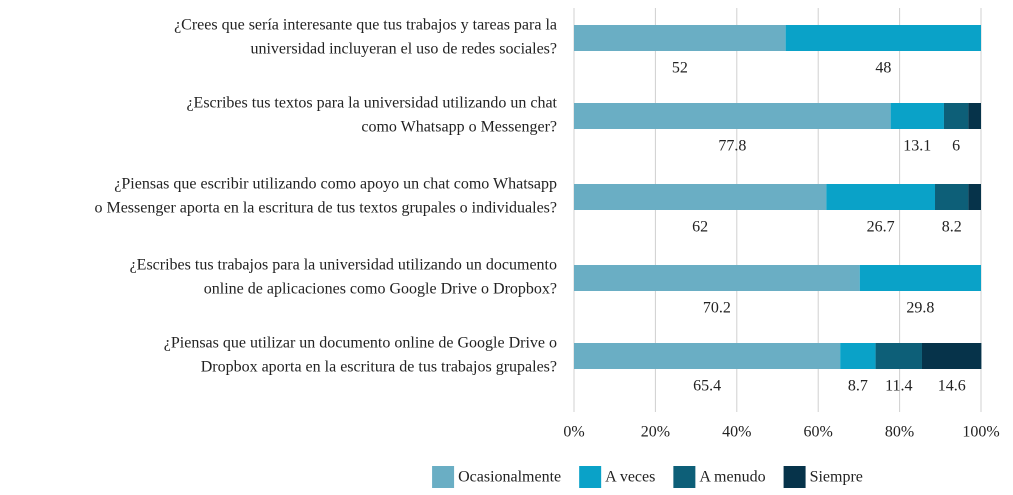 The height and width of the screenshot is (495, 1013). Describe the element at coordinates (952, 227) in the screenshot. I see `value-label: 8.2` at that location.